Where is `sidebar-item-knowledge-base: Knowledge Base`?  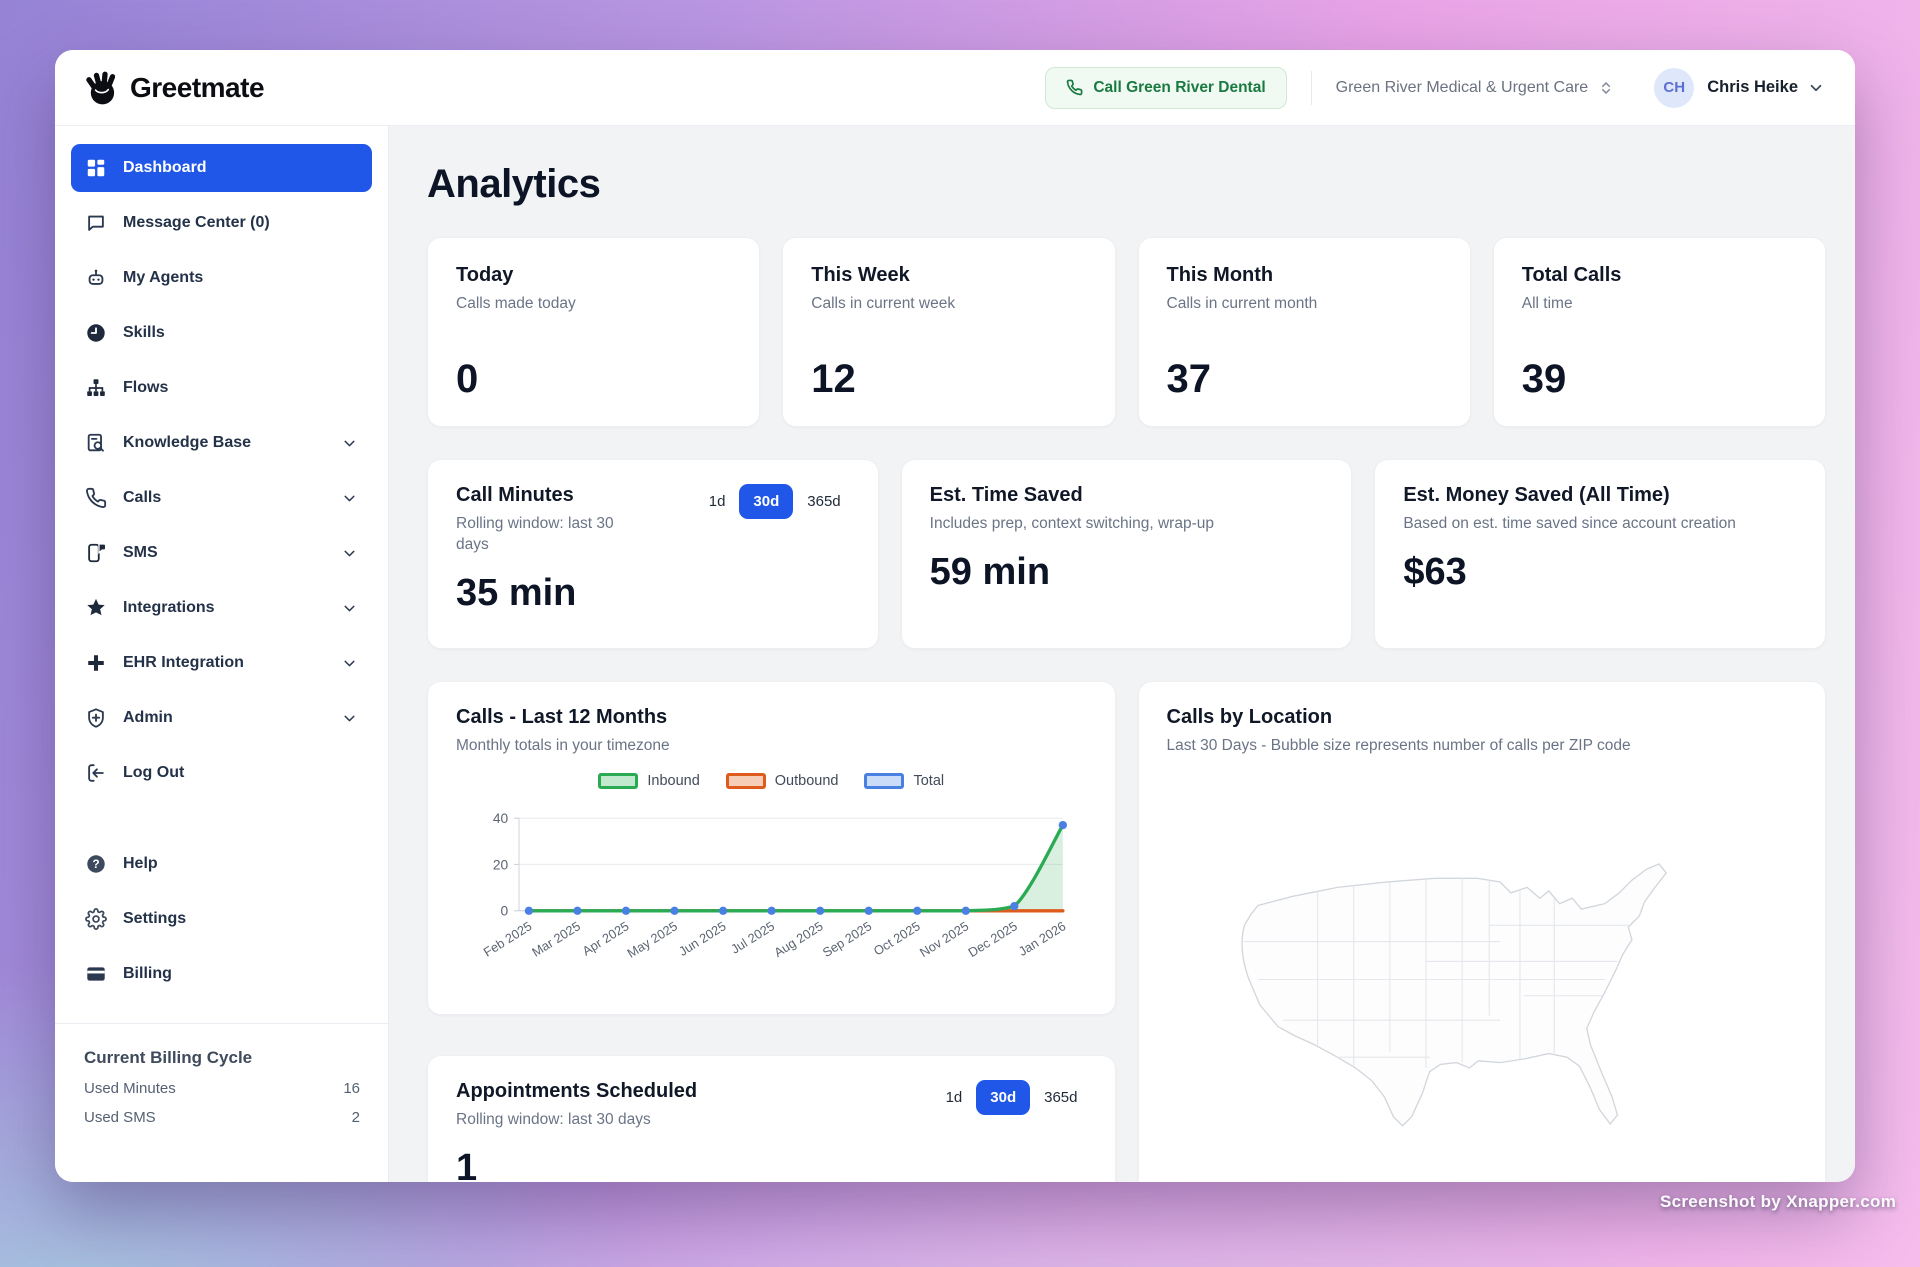 sidebar-item-knowledge-base: Knowledge Base is located at coordinates (221, 443).